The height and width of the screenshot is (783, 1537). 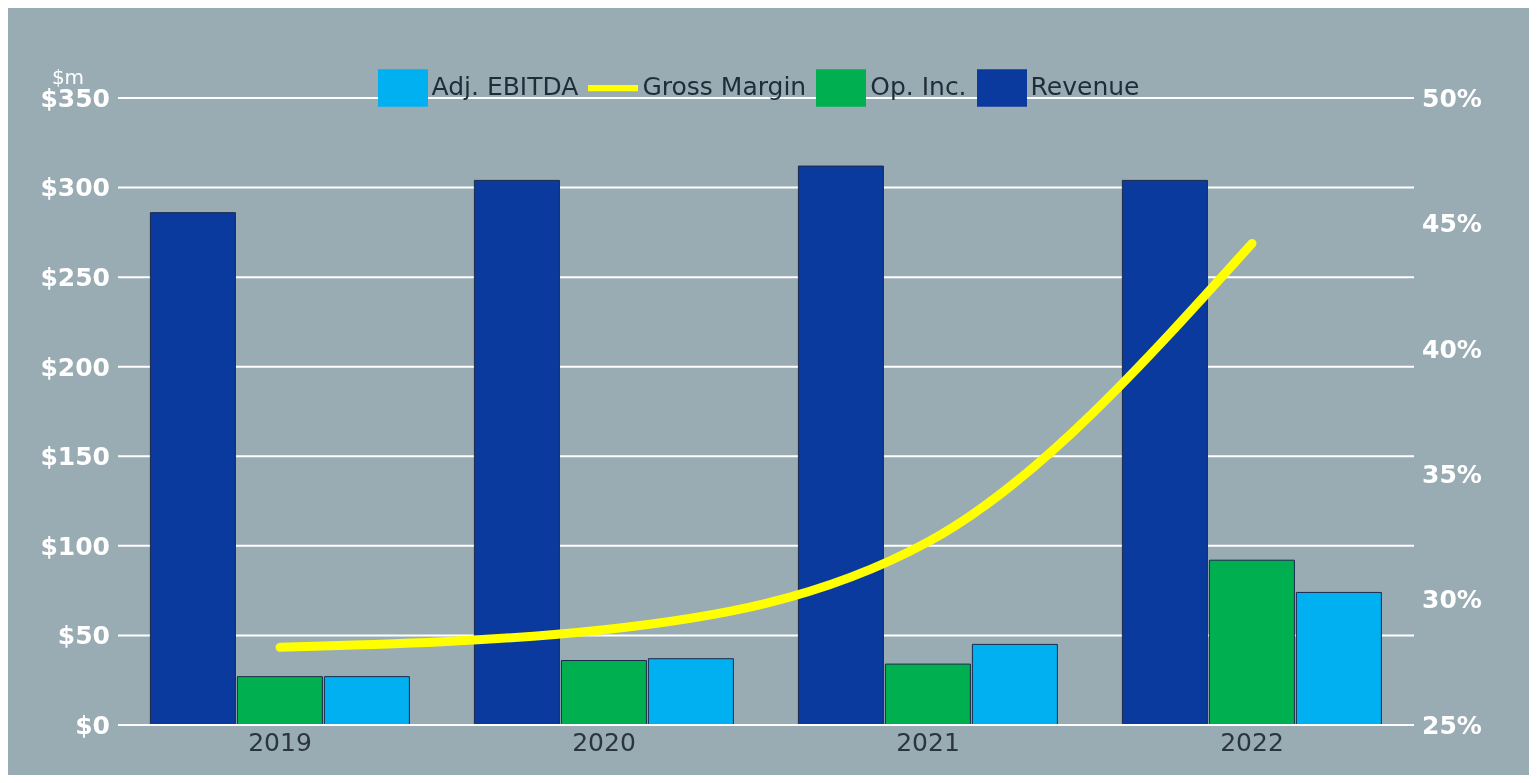 What do you see at coordinates (83, 636) in the screenshot?
I see `y-tick-label: $50` at bounding box center [83, 636].